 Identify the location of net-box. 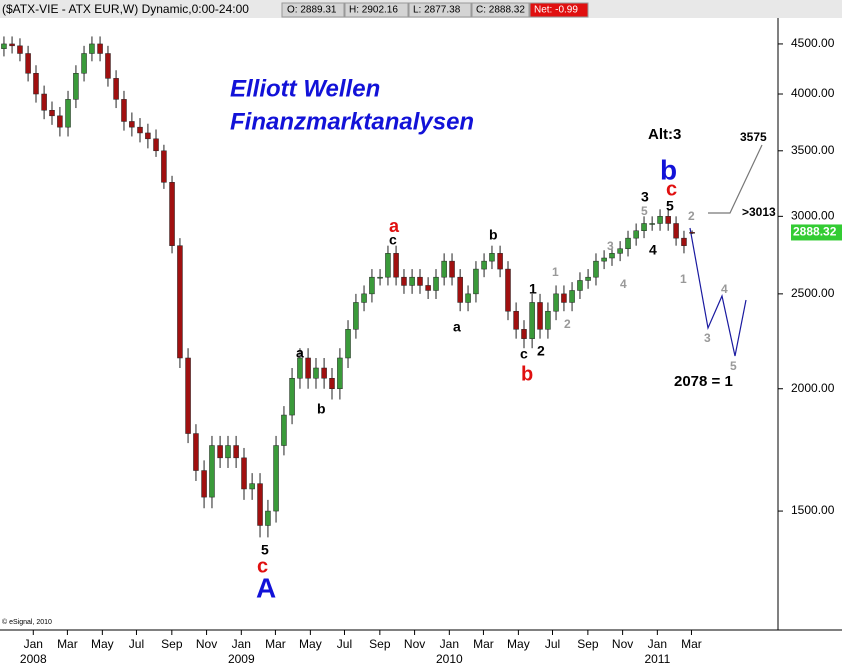
(559, 10).